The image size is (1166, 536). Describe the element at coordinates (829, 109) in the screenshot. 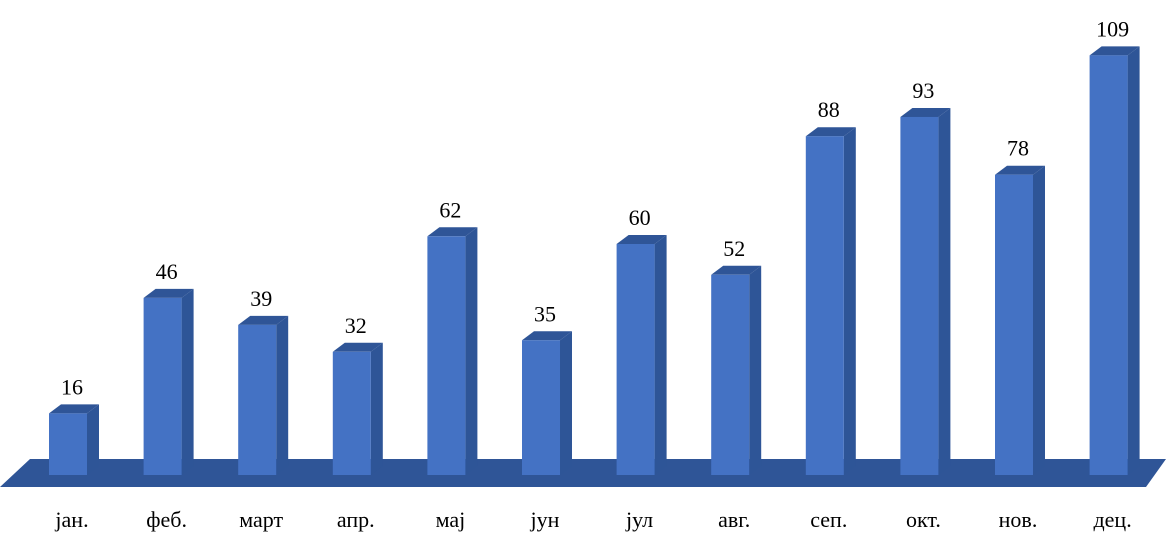

I see `data-label: 88` at that location.